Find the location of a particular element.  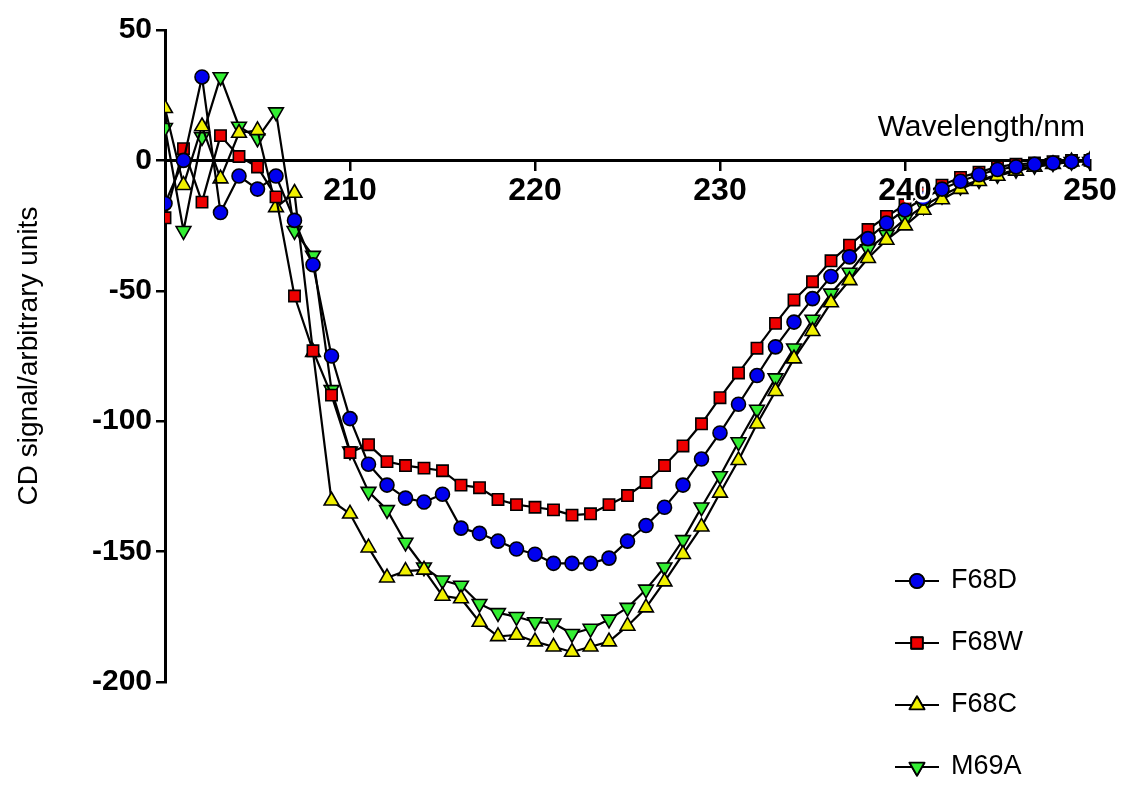

x-tick-label: 230 is located at coordinates (720, 189).